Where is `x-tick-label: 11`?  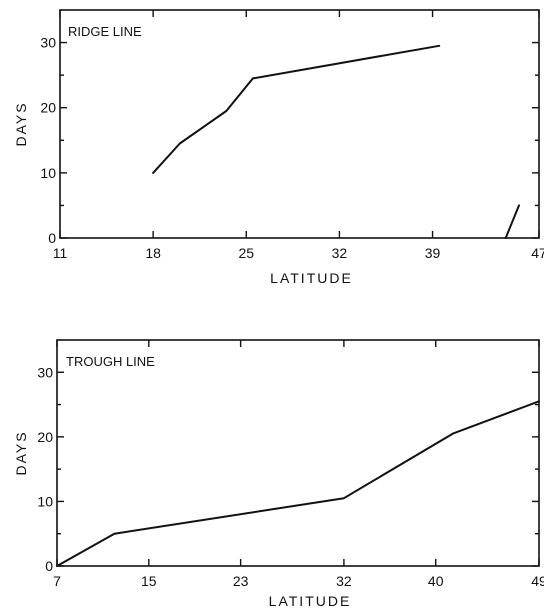
x-tick-label: 11 is located at coordinates (60, 253).